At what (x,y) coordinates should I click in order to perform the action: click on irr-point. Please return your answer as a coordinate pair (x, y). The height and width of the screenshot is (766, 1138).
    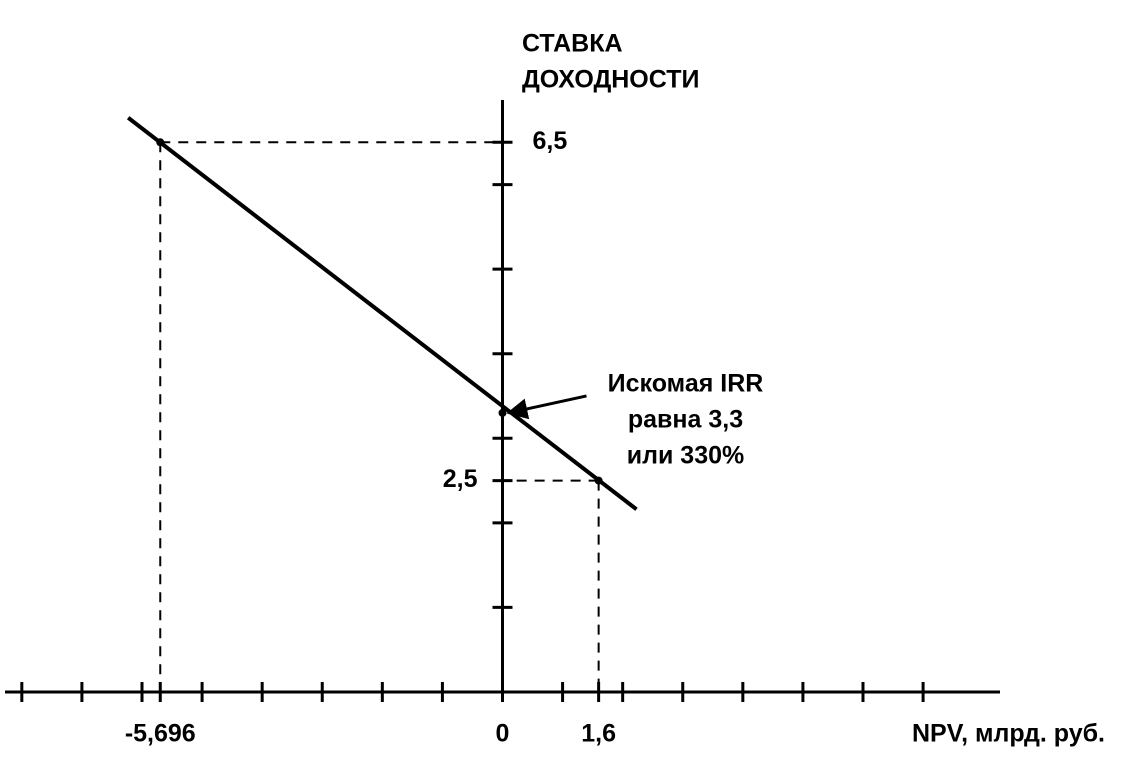
    Looking at the image, I should click on (502, 412).